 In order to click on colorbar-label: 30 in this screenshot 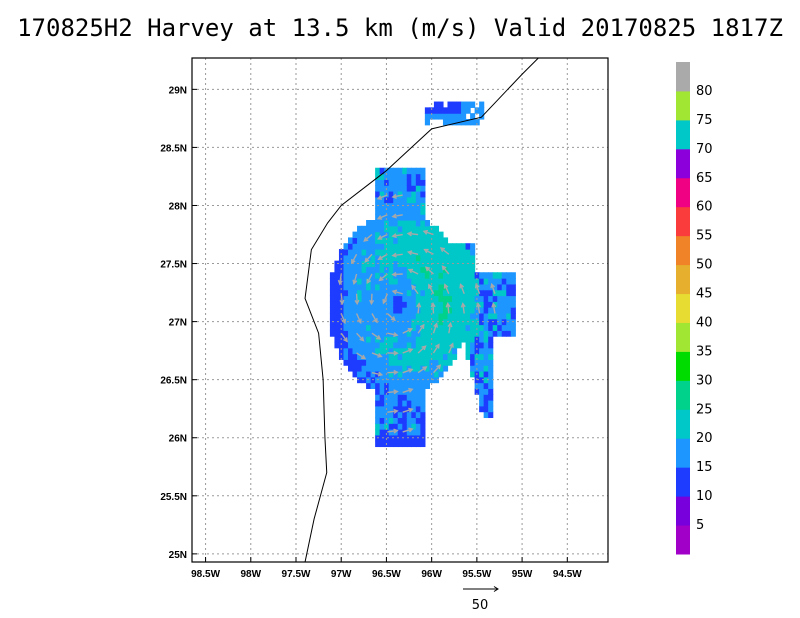, I will do `click(704, 380)`.